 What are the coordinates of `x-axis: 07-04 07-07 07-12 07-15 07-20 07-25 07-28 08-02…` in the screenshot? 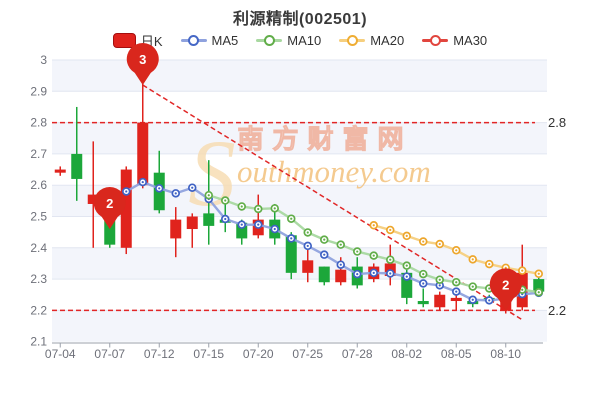 It's located at (294, 351).